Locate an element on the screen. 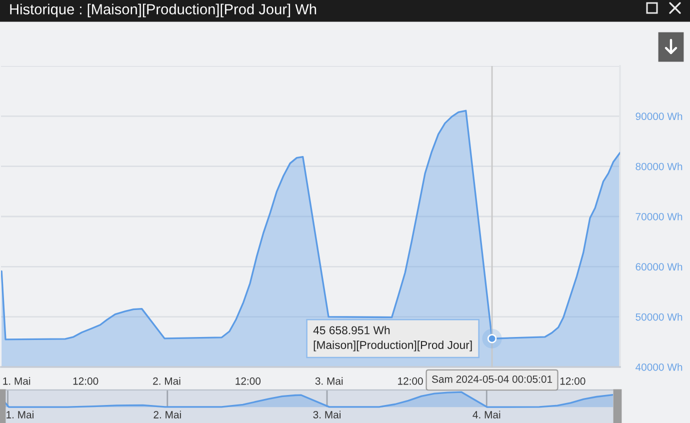 This screenshot has height=423, width=690. y-tick-label: 60000 Wh is located at coordinates (659, 266).